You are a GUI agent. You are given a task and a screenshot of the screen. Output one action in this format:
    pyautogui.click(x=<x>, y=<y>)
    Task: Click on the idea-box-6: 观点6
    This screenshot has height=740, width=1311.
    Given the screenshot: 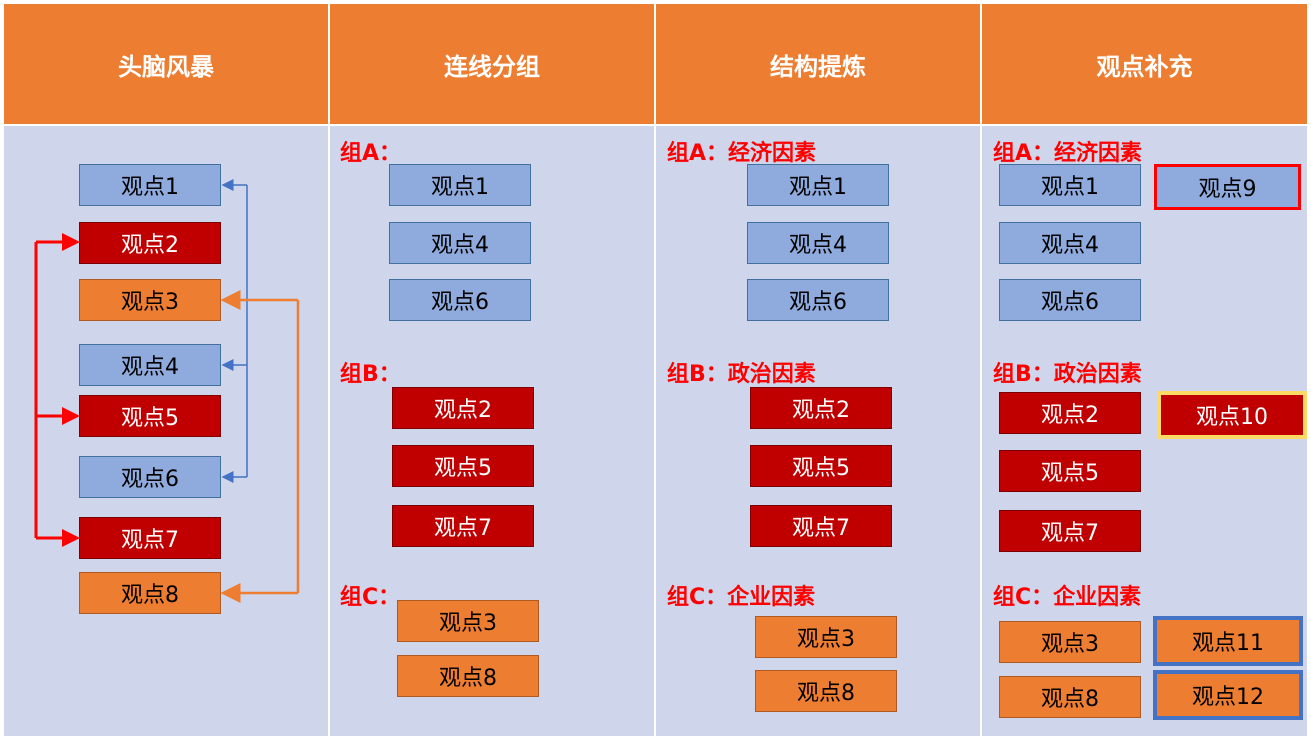 What is the action you would take?
    pyautogui.click(x=150, y=477)
    